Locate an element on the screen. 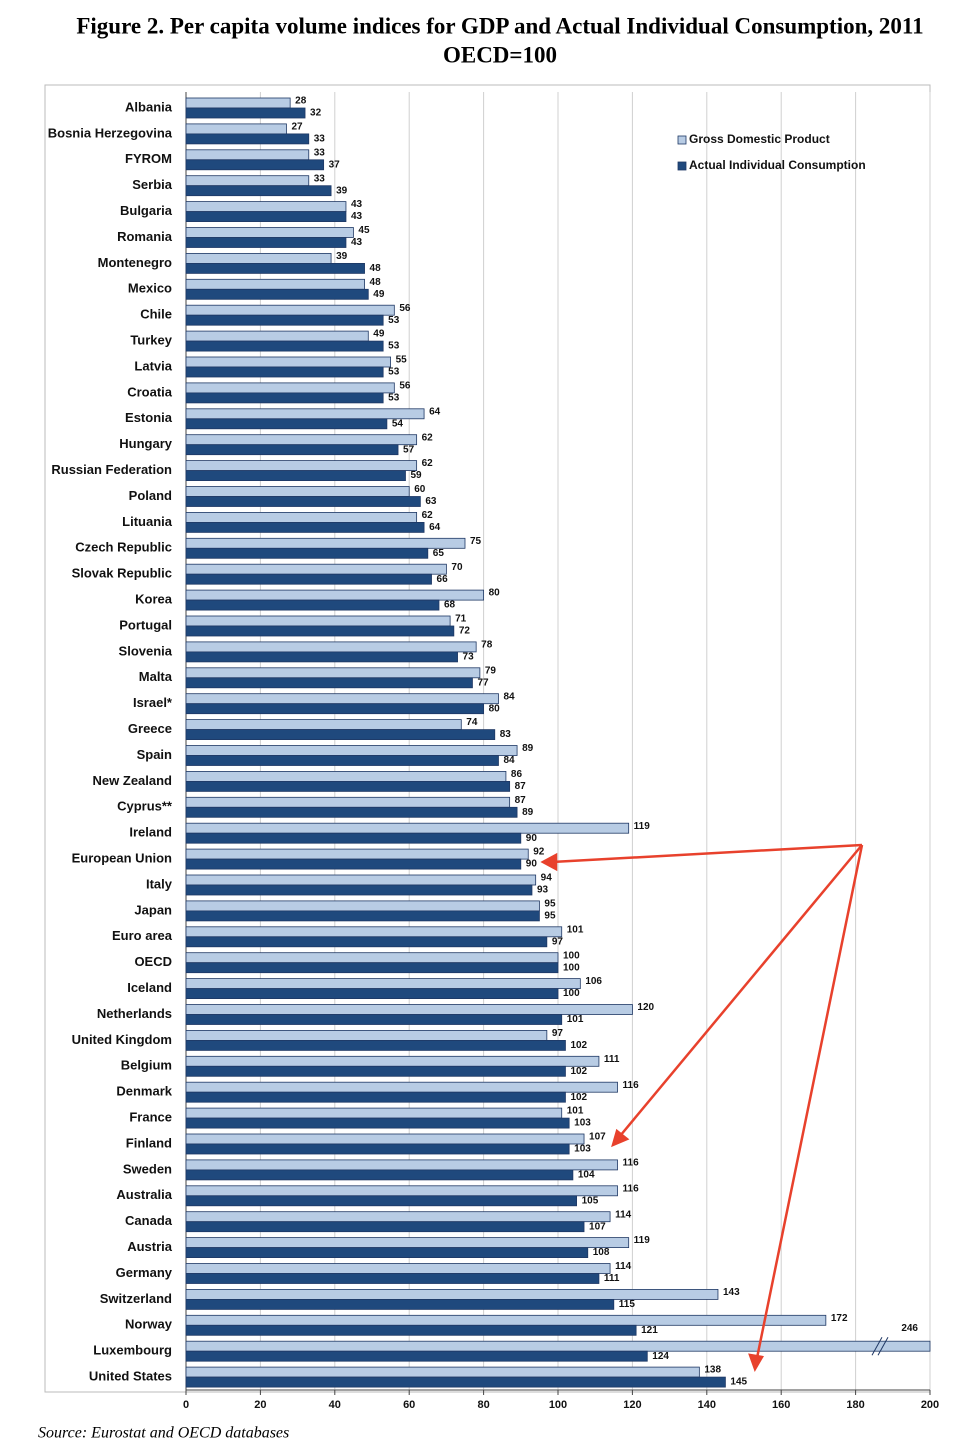 This screenshot has height=1452, width=980. value-label: 94 is located at coordinates (547, 878).